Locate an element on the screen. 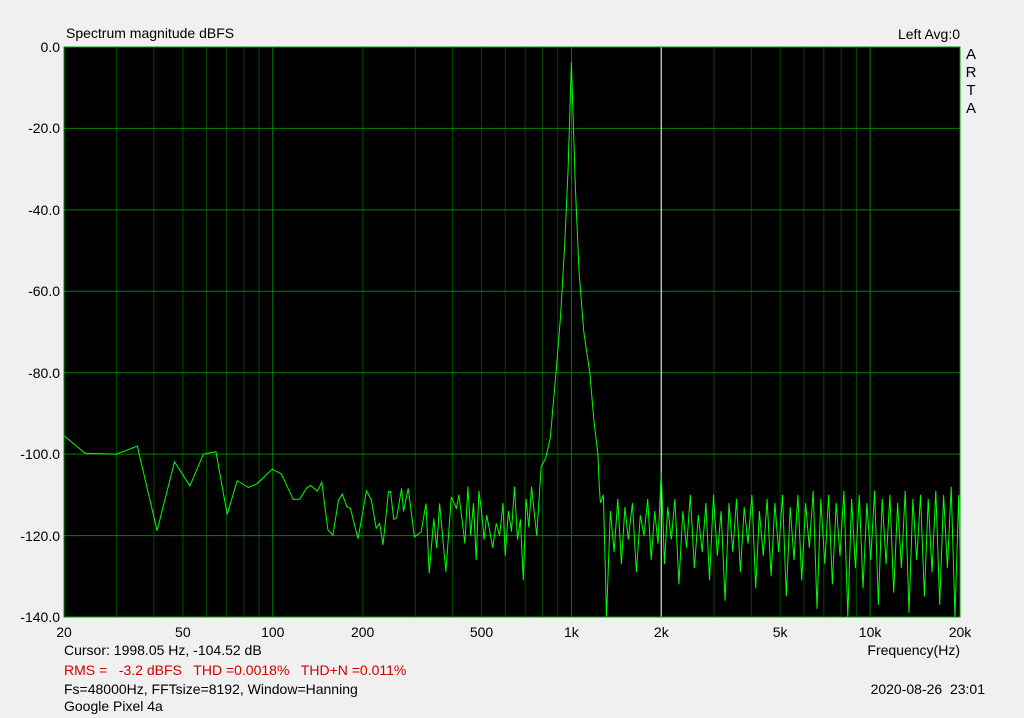  x-tick-label: 2k is located at coordinates (661, 632).